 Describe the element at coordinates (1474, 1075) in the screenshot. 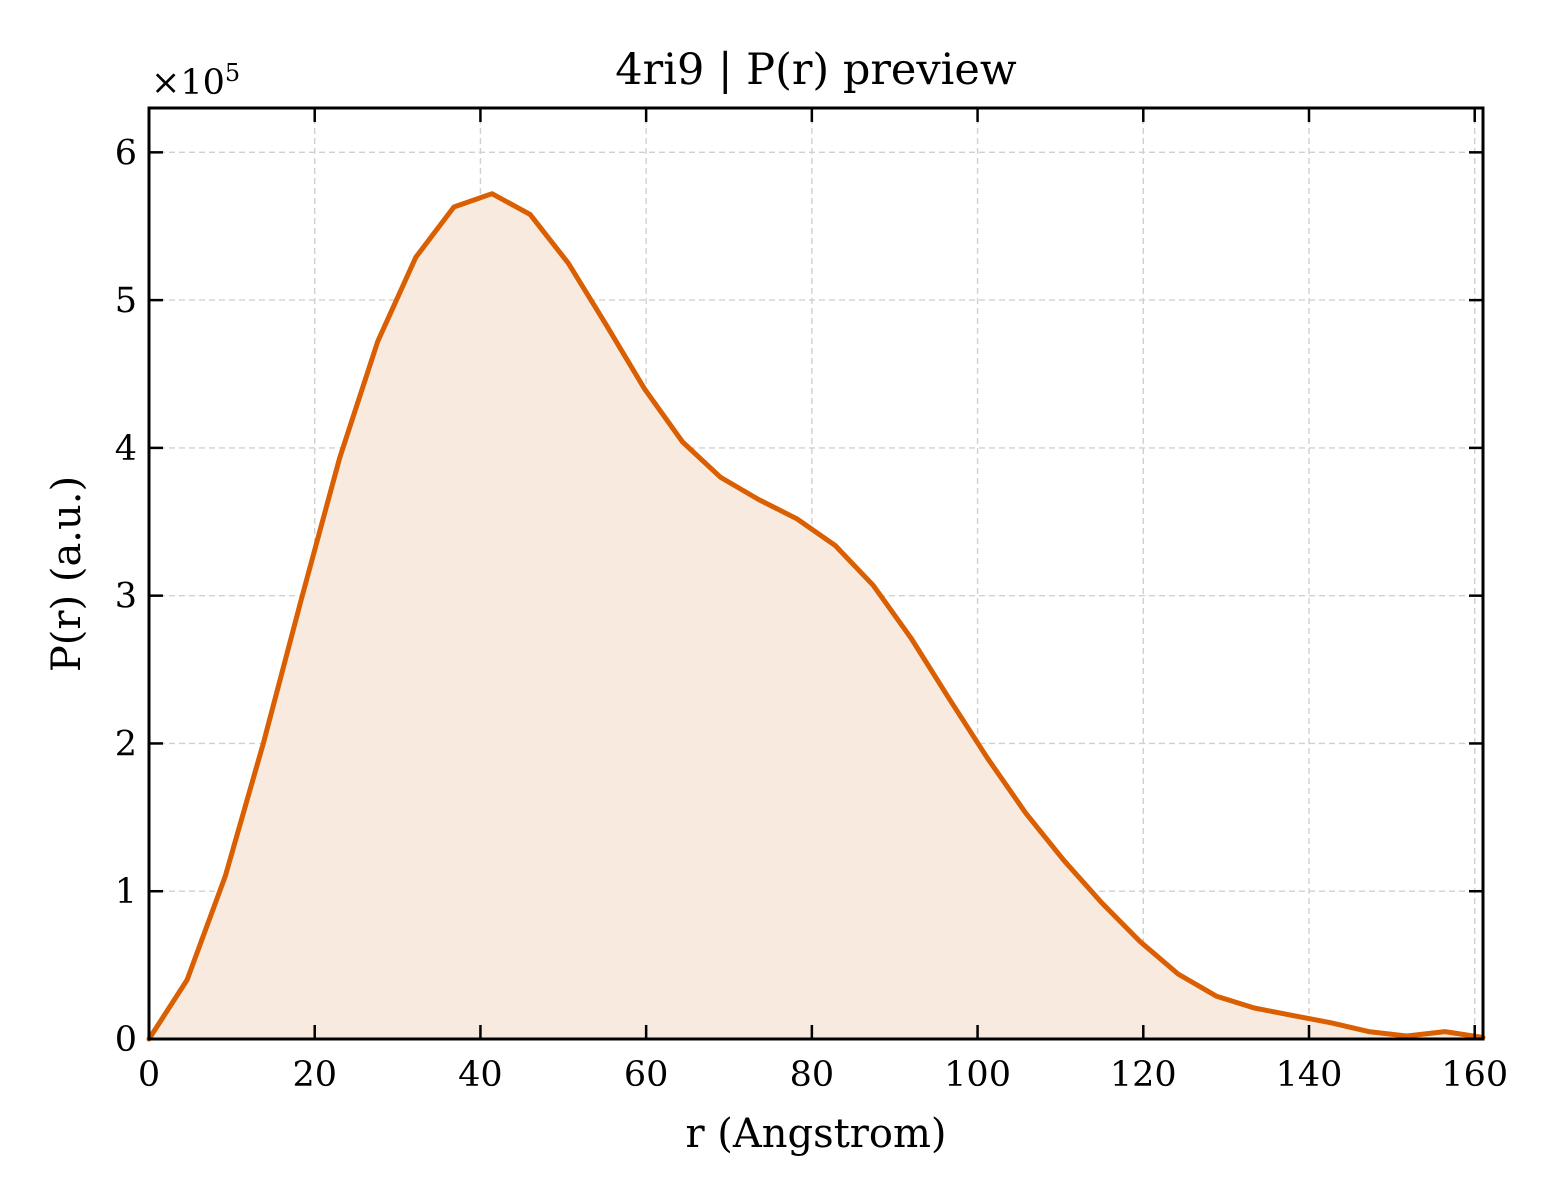

I see `x-tick-label: 160` at that location.